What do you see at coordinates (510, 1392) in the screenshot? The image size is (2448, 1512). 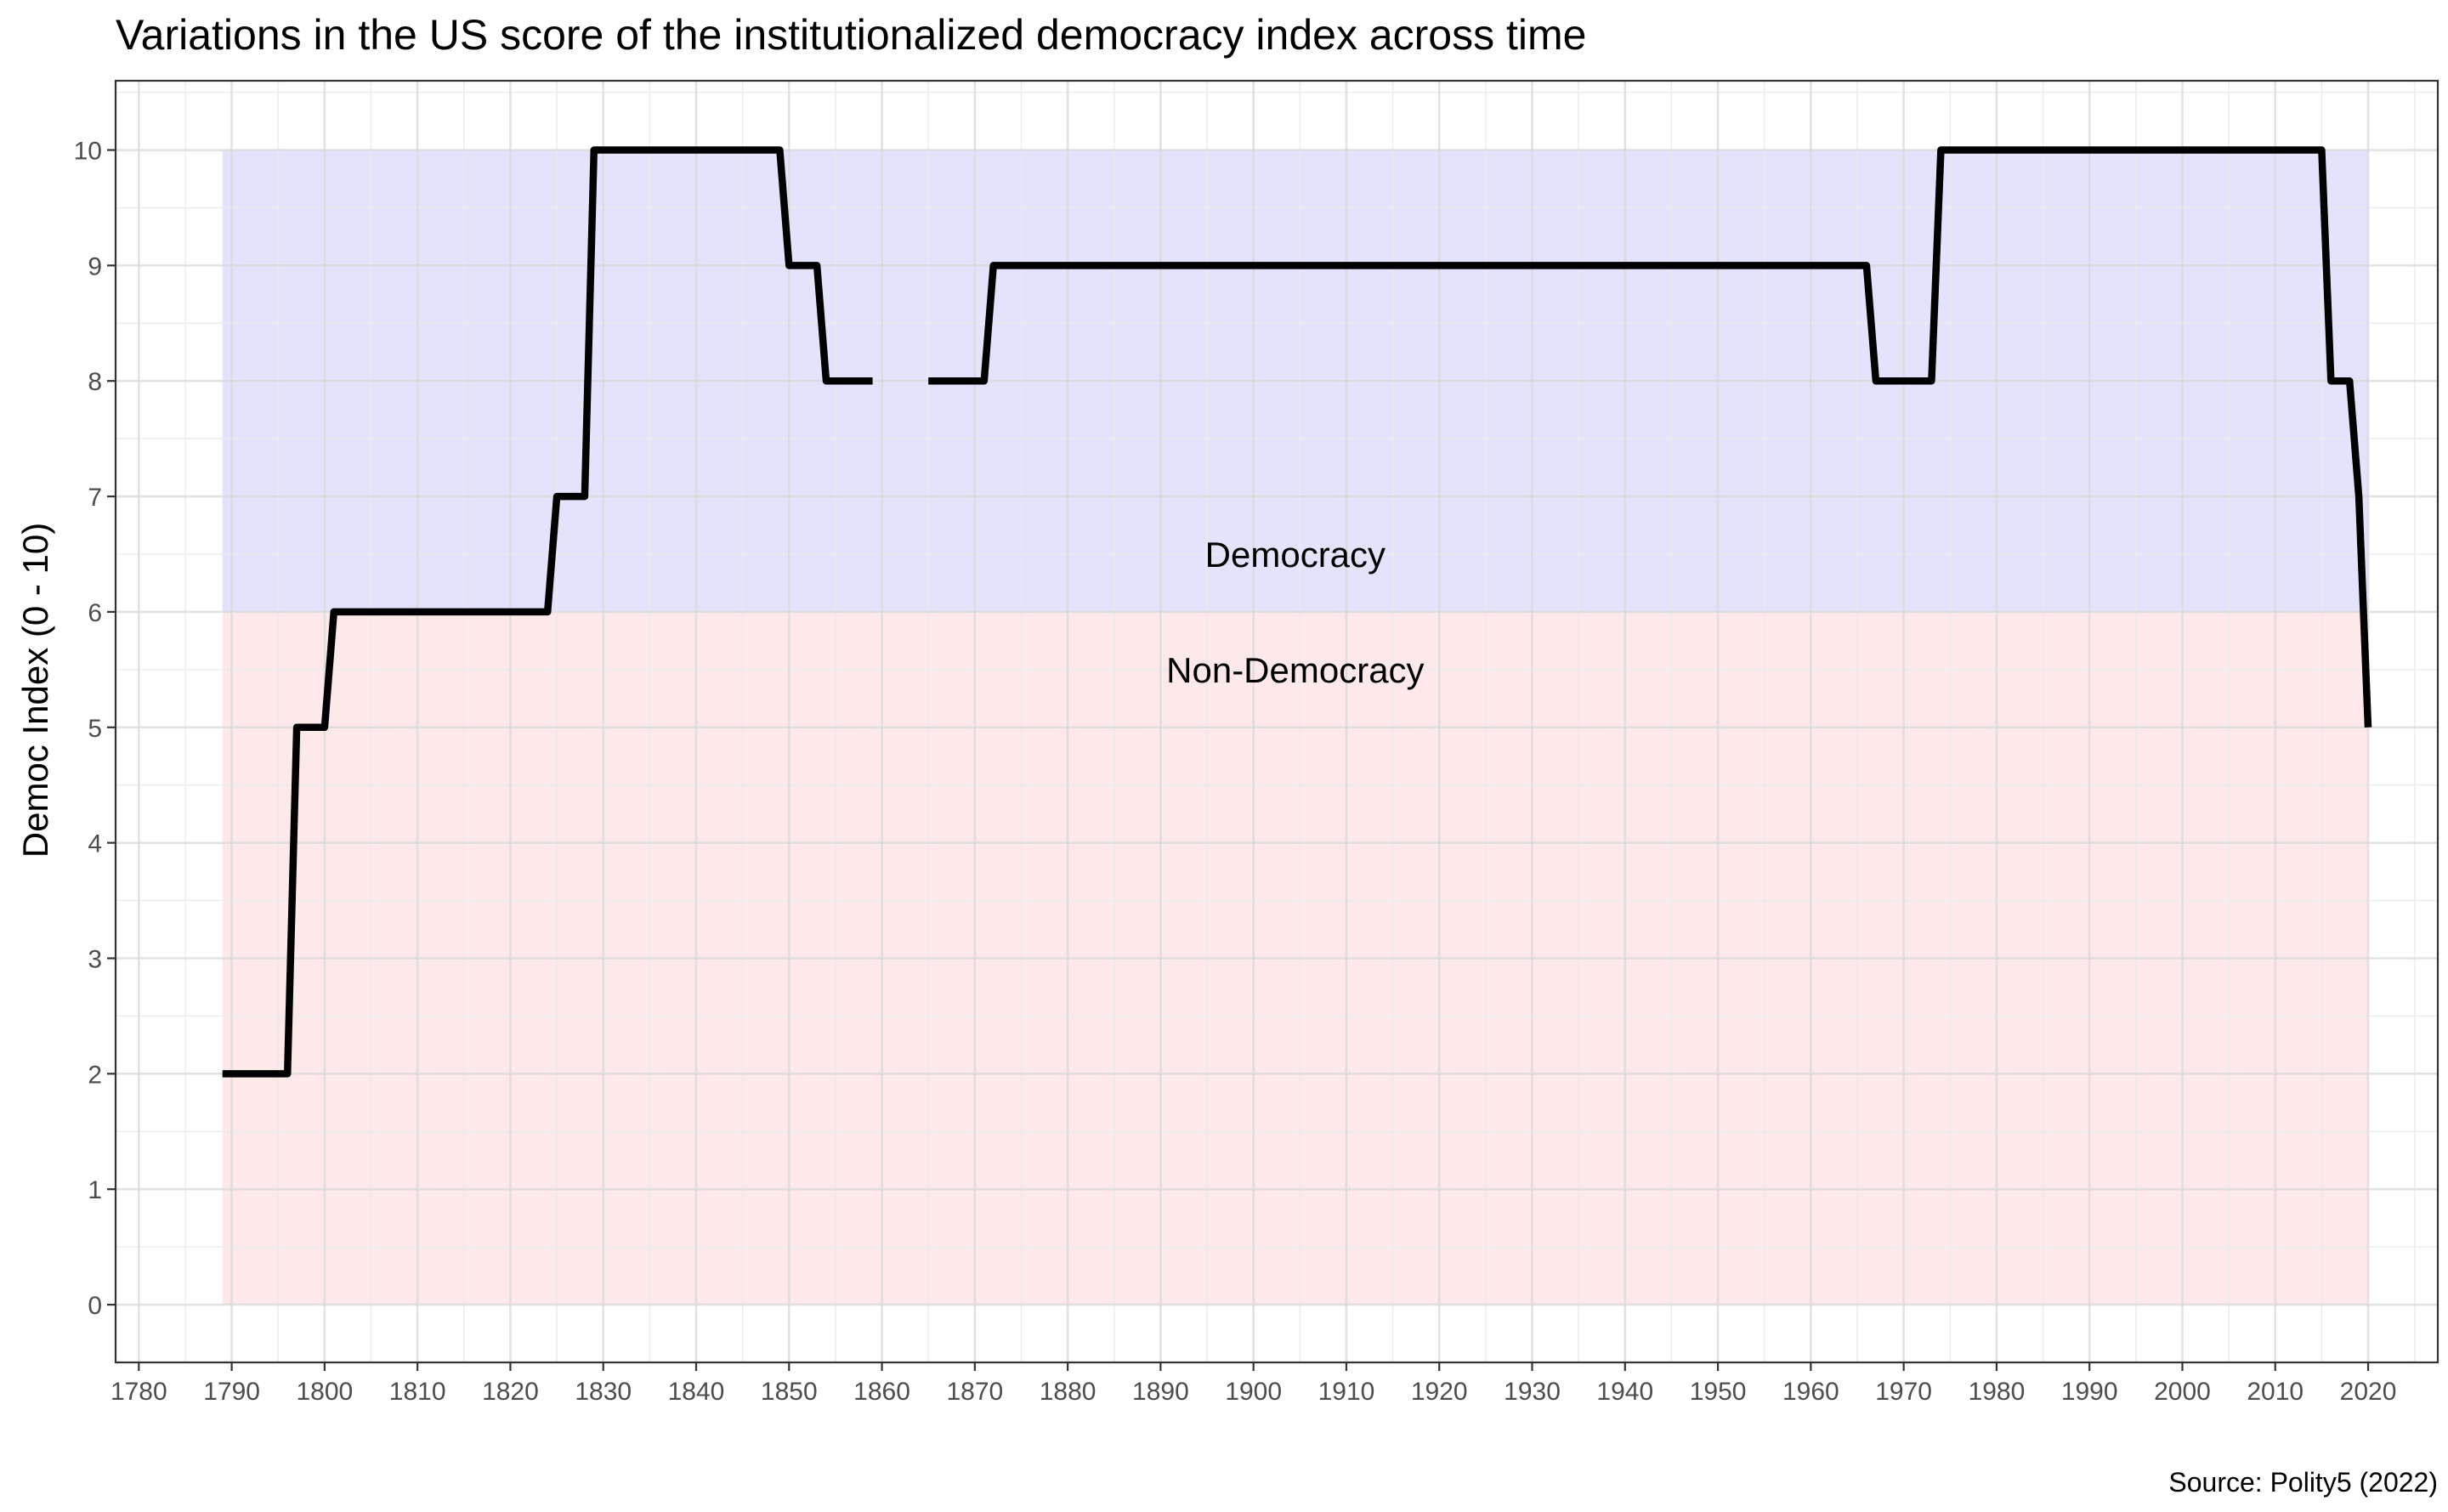 I see `x-tick-label-1820: 1820` at bounding box center [510, 1392].